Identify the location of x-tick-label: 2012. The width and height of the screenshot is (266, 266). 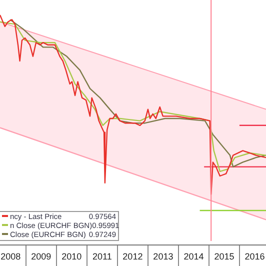
(132, 256).